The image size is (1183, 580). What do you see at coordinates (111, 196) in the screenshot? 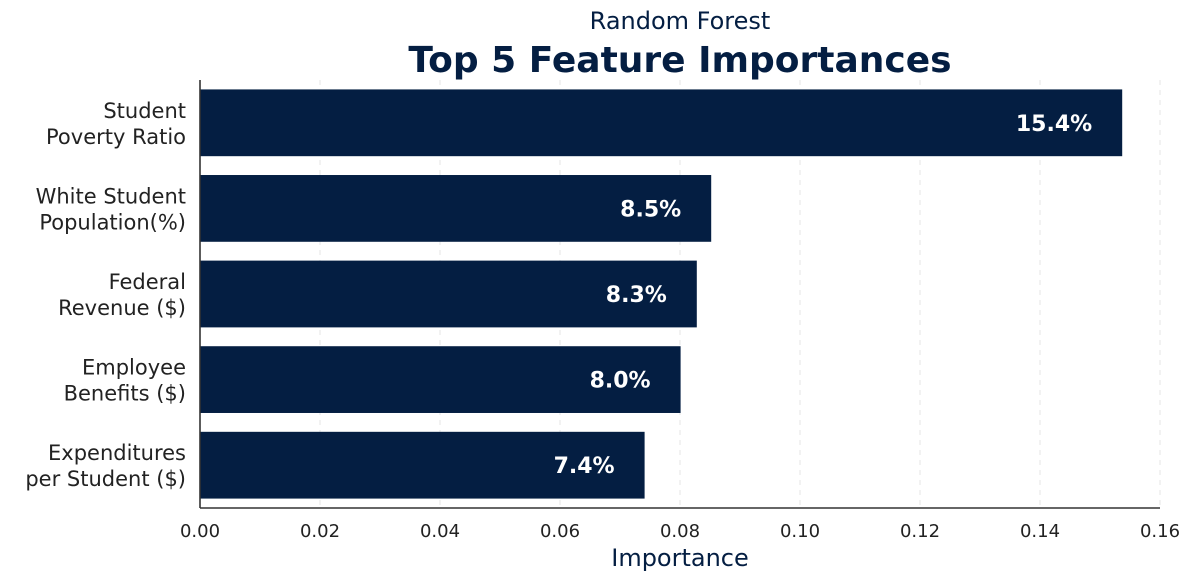
I see `y-category-label: White Student` at bounding box center [111, 196].